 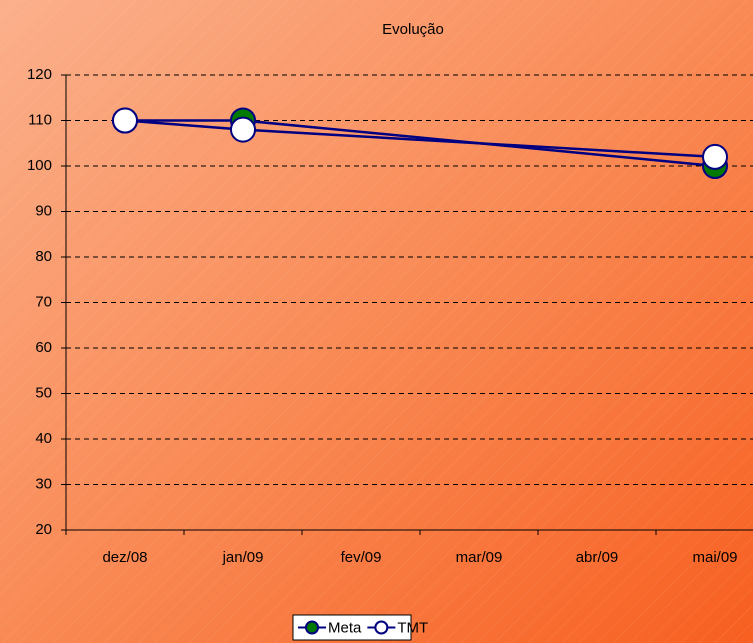 I want to click on x-tick-label: dez/08, so click(x=124, y=557).